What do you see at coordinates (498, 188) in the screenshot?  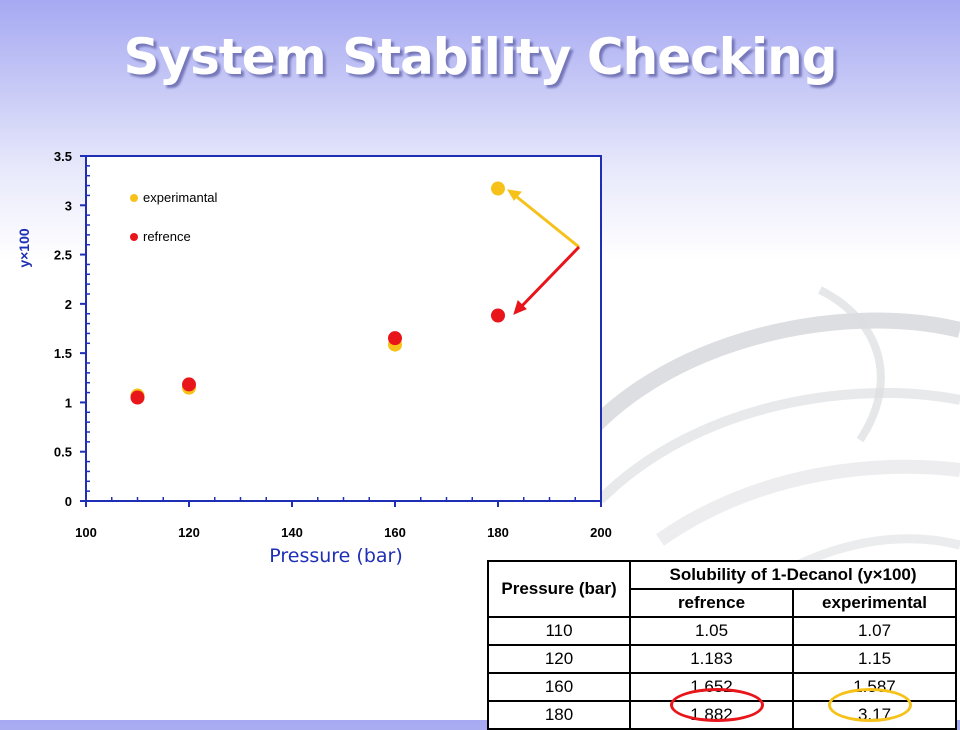 I see `data-point-experimental` at bounding box center [498, 188].